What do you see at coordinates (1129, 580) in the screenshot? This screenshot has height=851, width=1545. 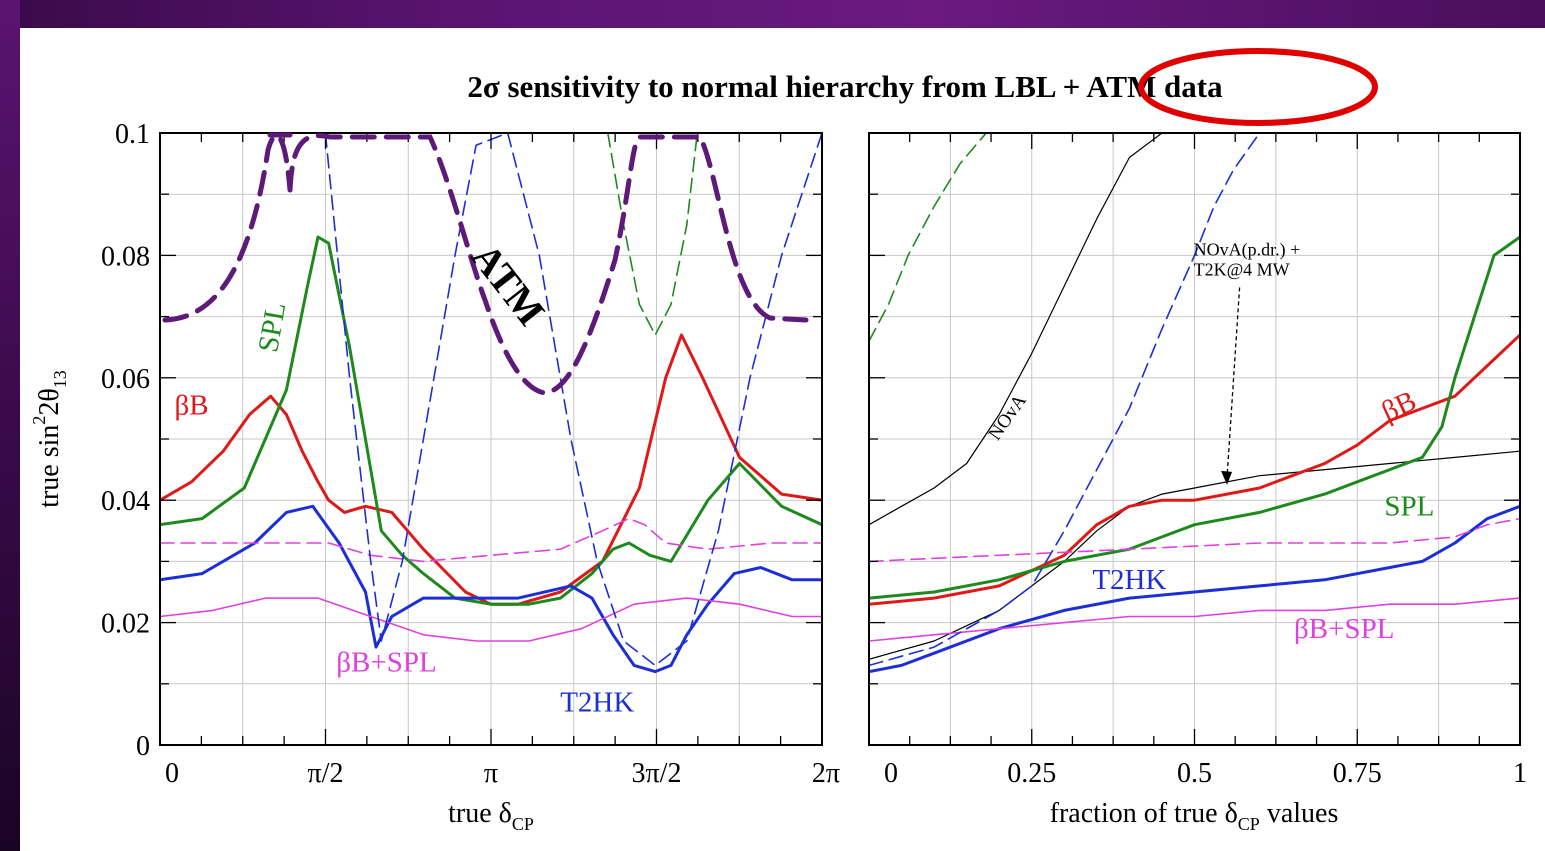 I see `right-curve-label-t2hk: T2HK` at bounding box center [1129, 580].